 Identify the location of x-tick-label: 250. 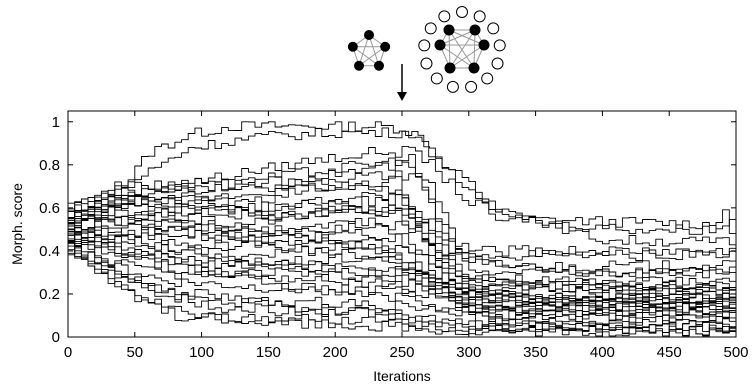
(401, 352).